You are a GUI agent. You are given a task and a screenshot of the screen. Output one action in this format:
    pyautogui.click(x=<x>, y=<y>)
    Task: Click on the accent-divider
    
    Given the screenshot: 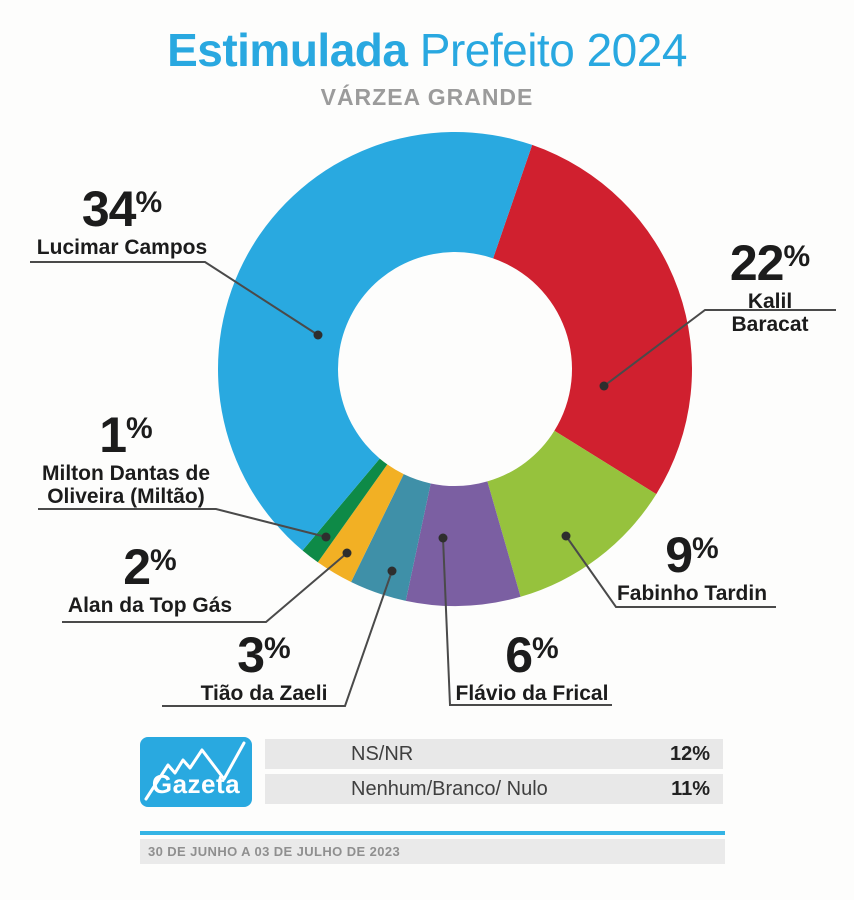 What is the action you would take?
    pyautogui.click(x=432, y=833)
    